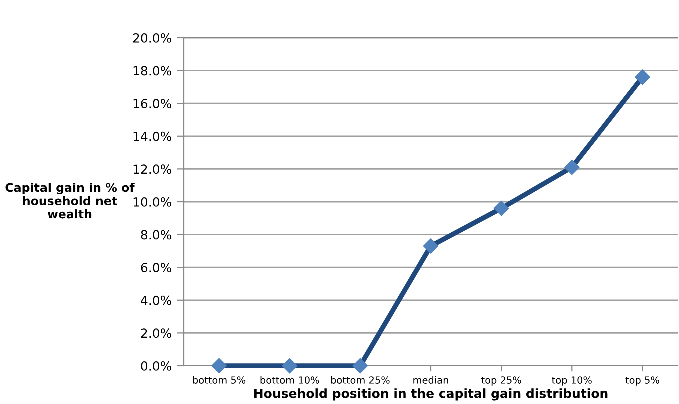  I want to click on y-tick-label: 2.0%, so click(156, 333).